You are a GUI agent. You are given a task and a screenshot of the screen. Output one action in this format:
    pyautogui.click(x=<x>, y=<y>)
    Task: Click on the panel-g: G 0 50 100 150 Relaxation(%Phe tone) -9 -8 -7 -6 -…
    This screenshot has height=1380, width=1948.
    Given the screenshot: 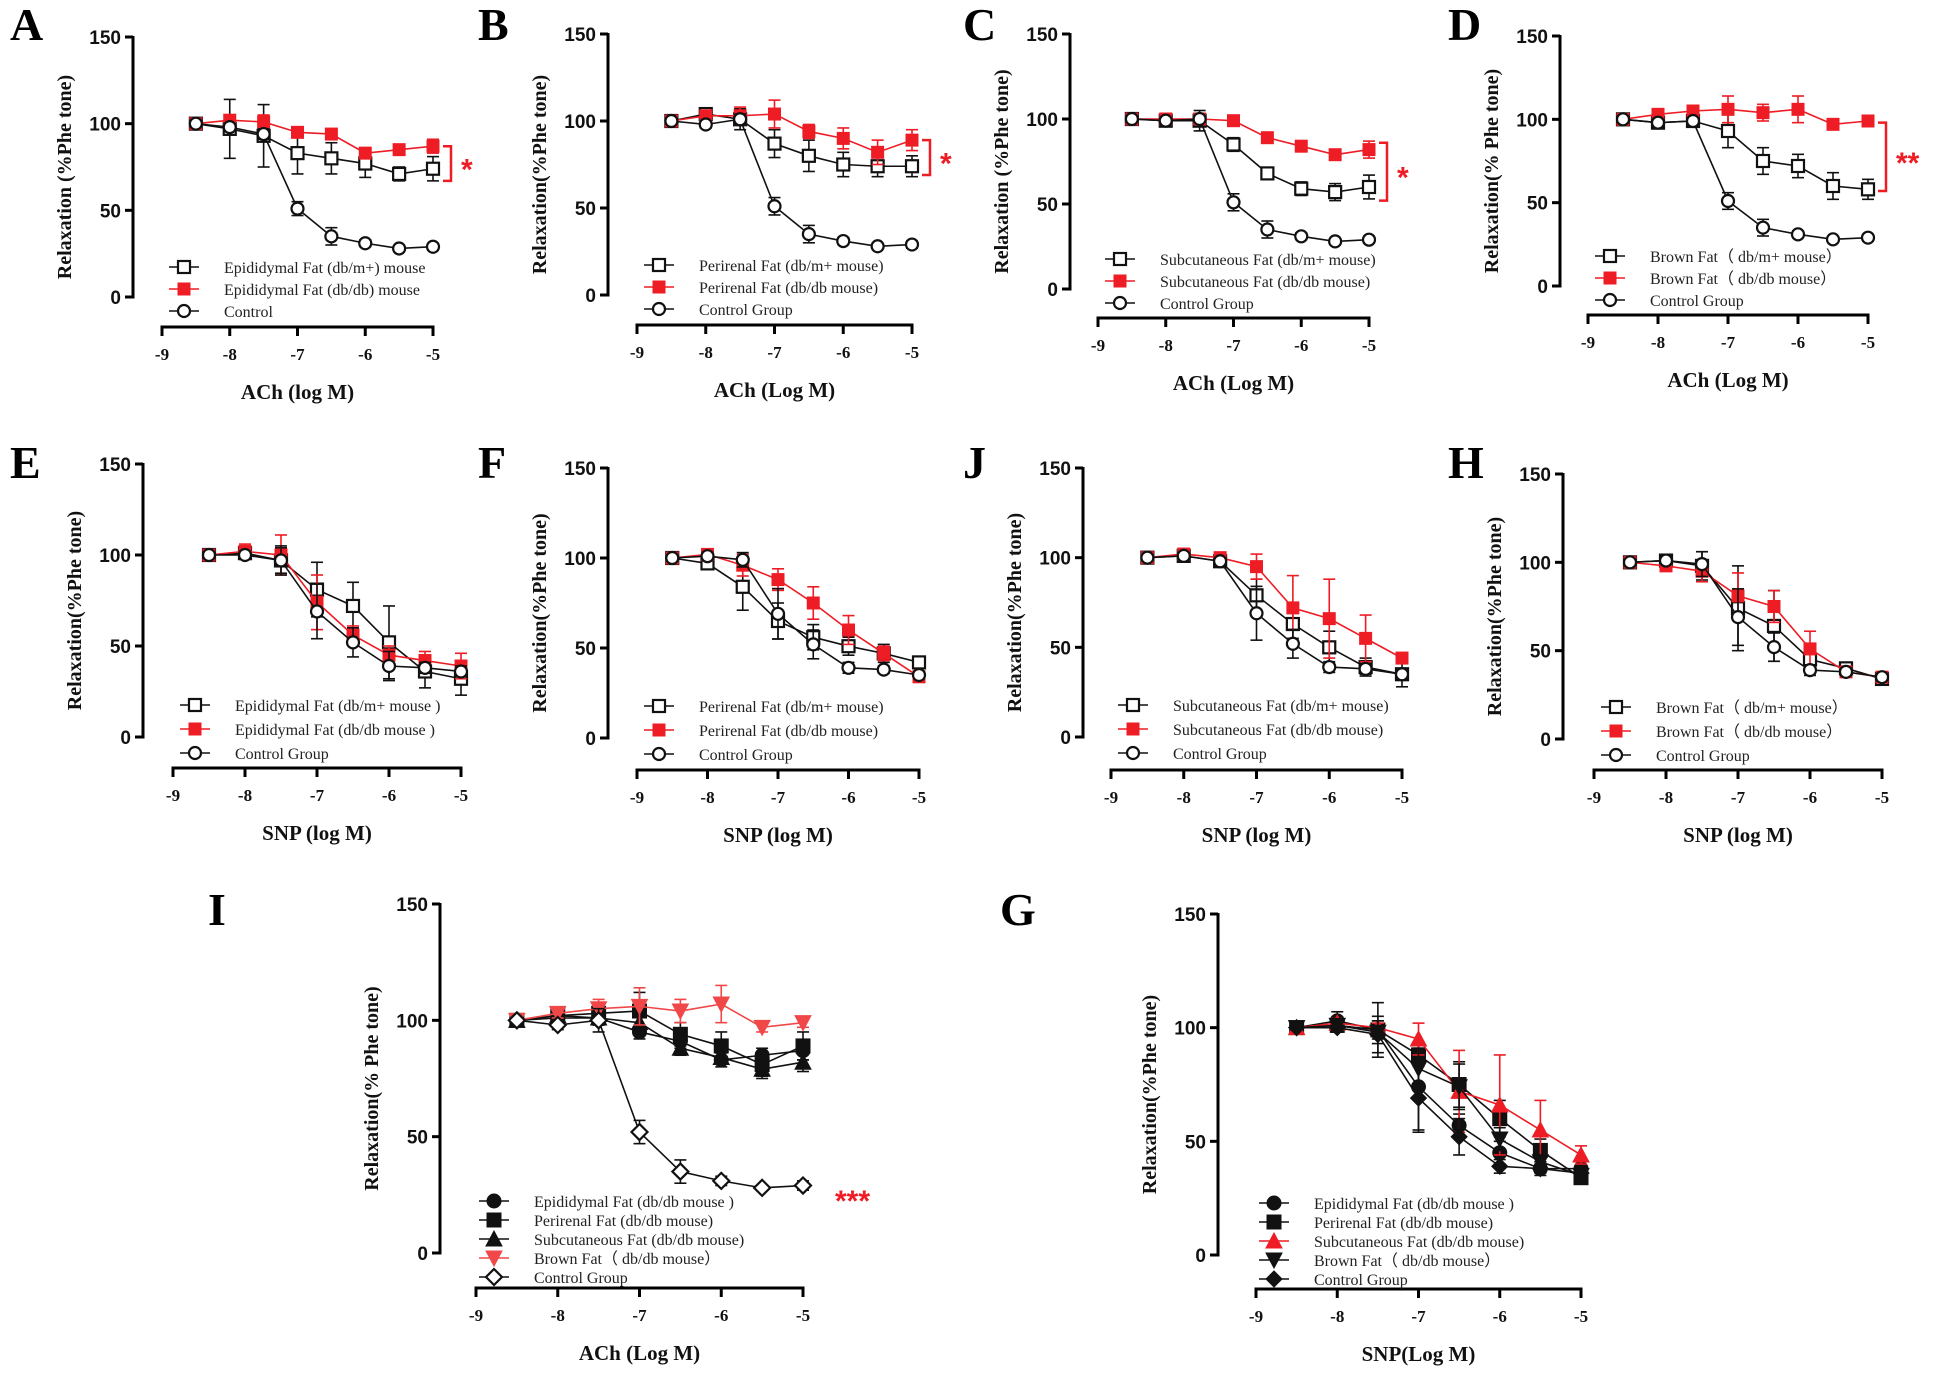 What is the action you would take?
    pyautogui.click(x=1295, y=1125)
    